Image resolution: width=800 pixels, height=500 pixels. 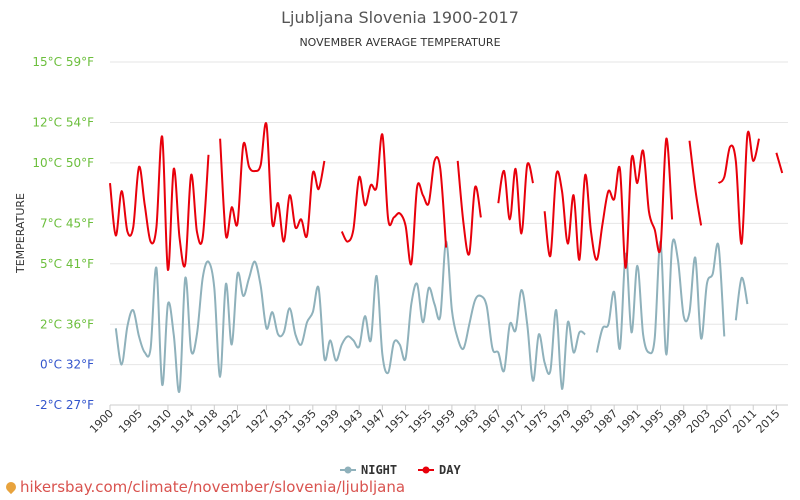 What do you see at coordinates (63, 62) in the screenshot?
I see `y-tick-label: 15°C 59°F` at bounding box center [63, 62].